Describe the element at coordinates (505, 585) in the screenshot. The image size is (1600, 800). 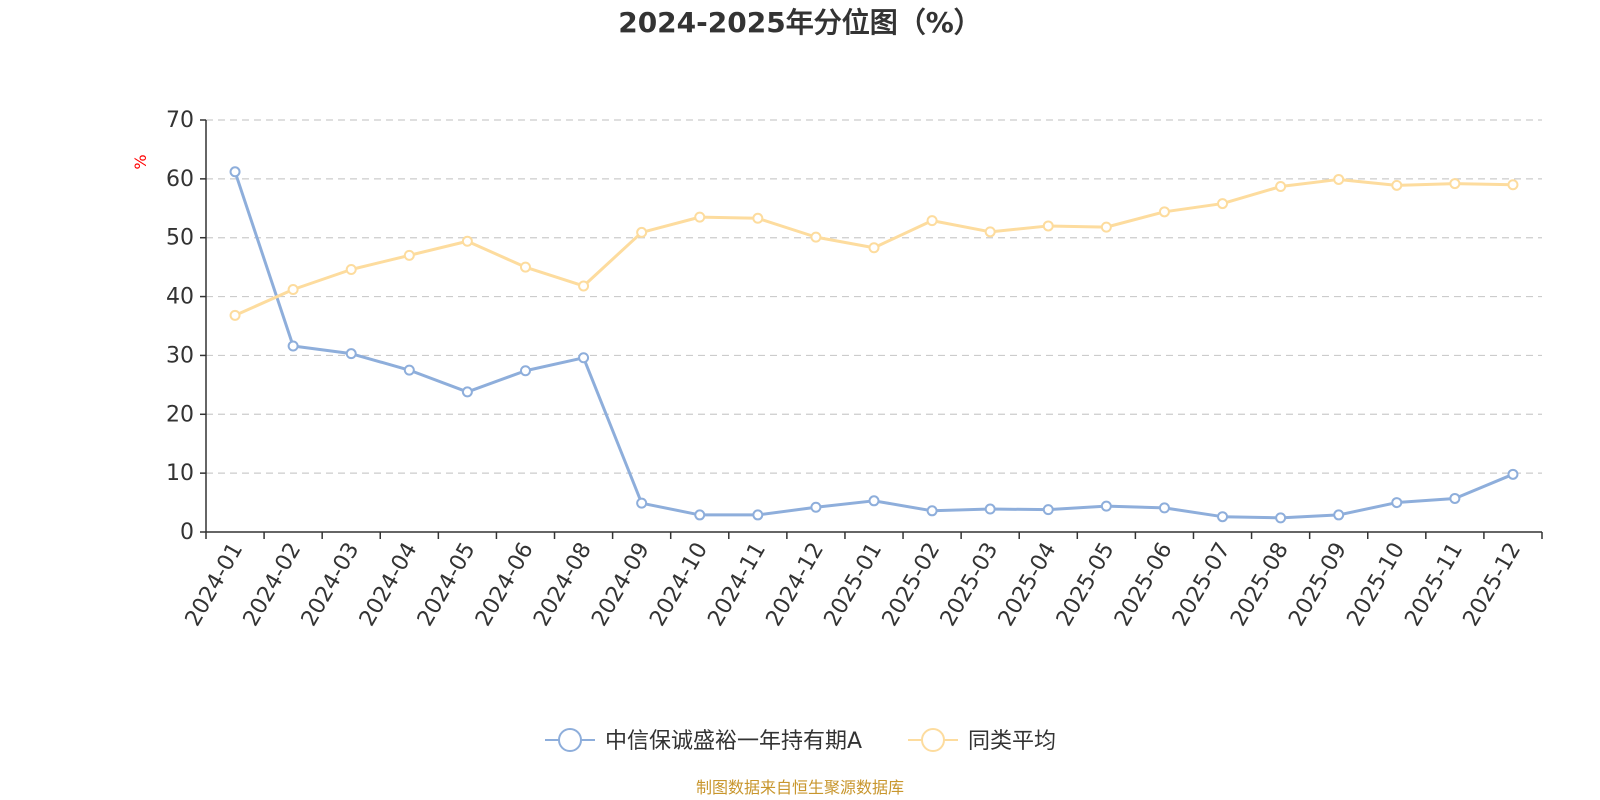
I see `x-tick-label: 2024-06` at that location.